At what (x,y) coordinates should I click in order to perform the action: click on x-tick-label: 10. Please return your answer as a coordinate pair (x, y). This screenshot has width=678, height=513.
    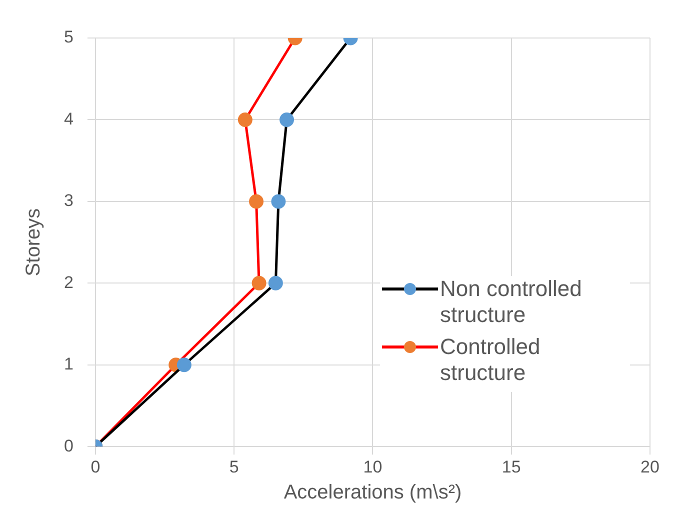
    Looking at the image, I should click on (372, 466).